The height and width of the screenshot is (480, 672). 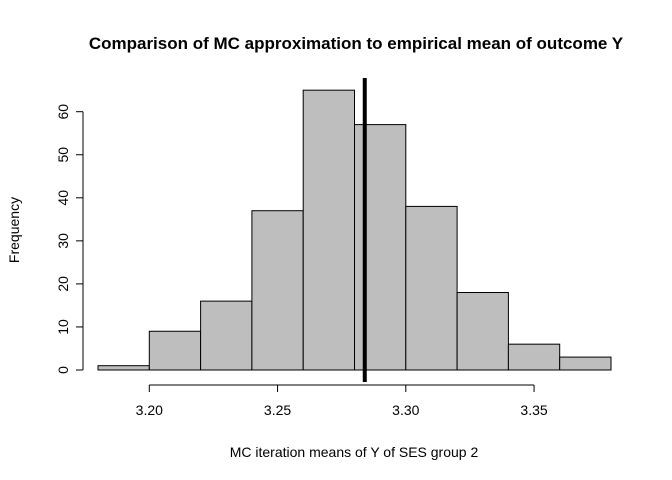 What do you see at coordinates (533, 410) in the screenshot?
I see `x-tick-label-3: 3.35` at bounding box center [533, 410].